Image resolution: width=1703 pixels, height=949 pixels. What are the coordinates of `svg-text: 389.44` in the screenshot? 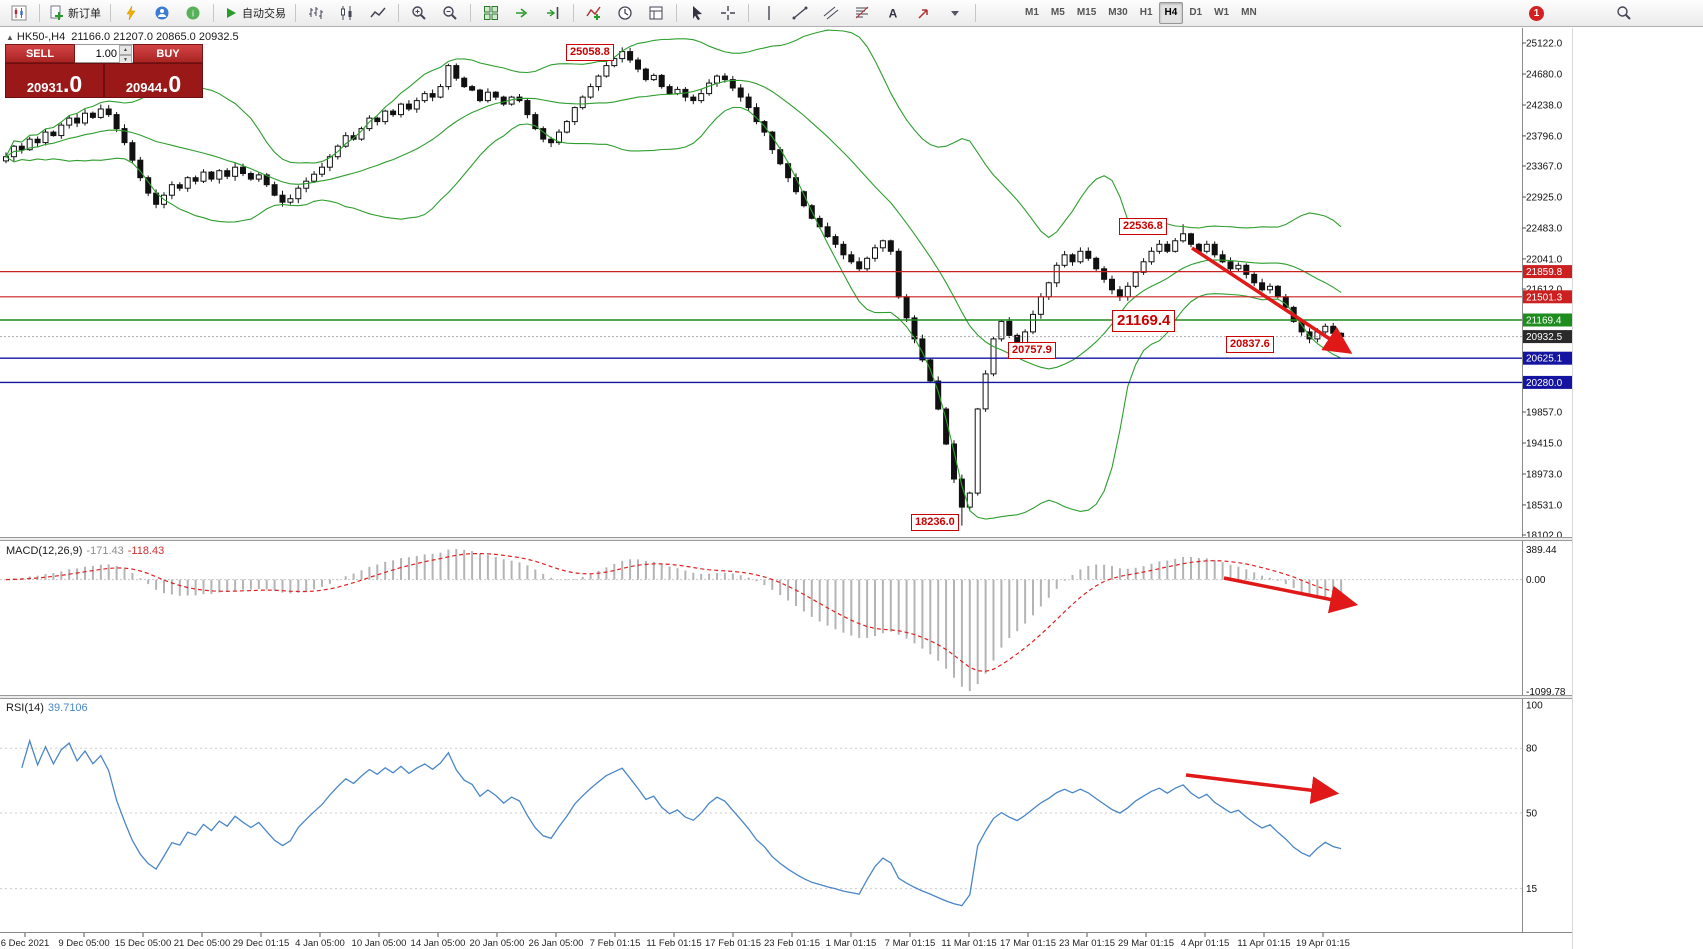 It's located at (1541, 550).